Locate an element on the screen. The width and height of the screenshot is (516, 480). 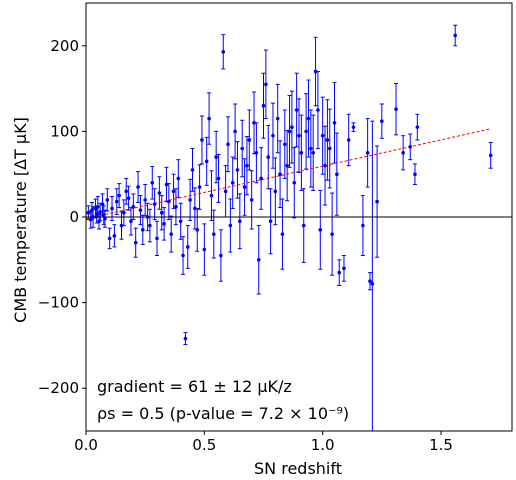
x-tick-label: 1.0 is located at coordinates (323, 445).